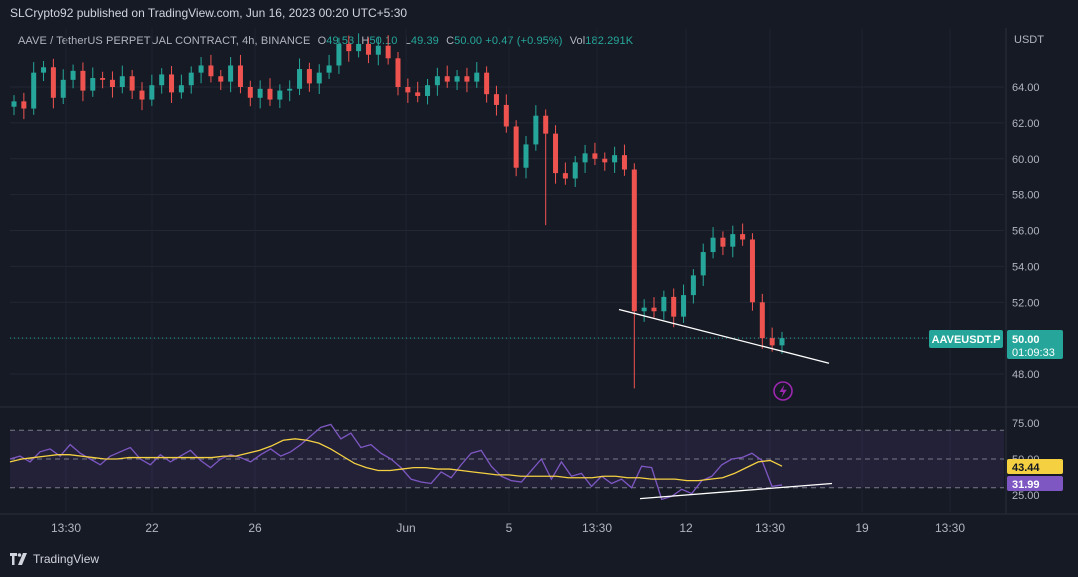  What do you see at coordinates (66, 559) in the screenshot?
I see `brand-name: TradingView` at bounding box center [66, 559].